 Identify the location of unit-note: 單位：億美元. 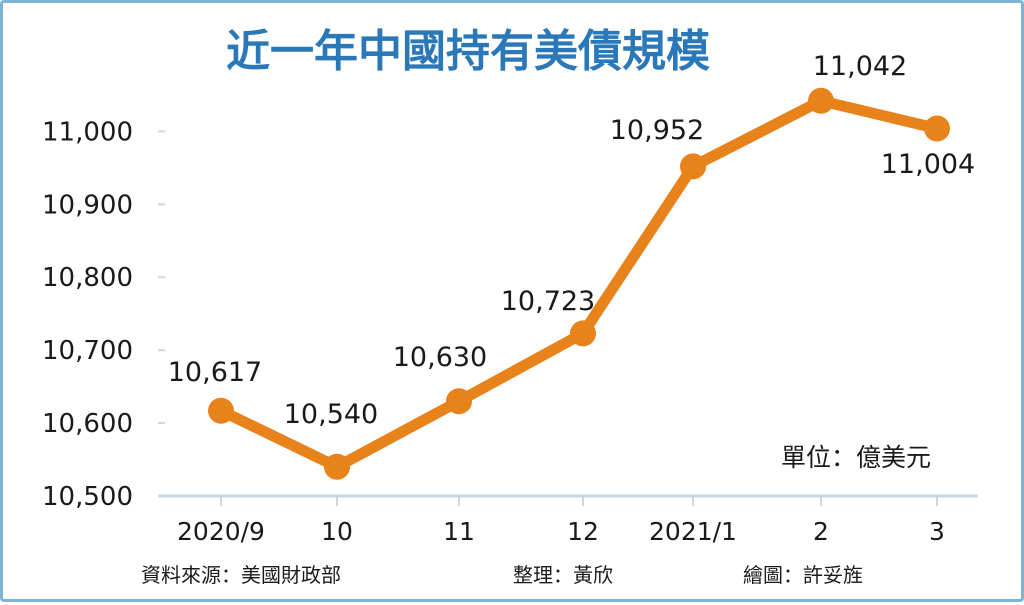
(856, 457).